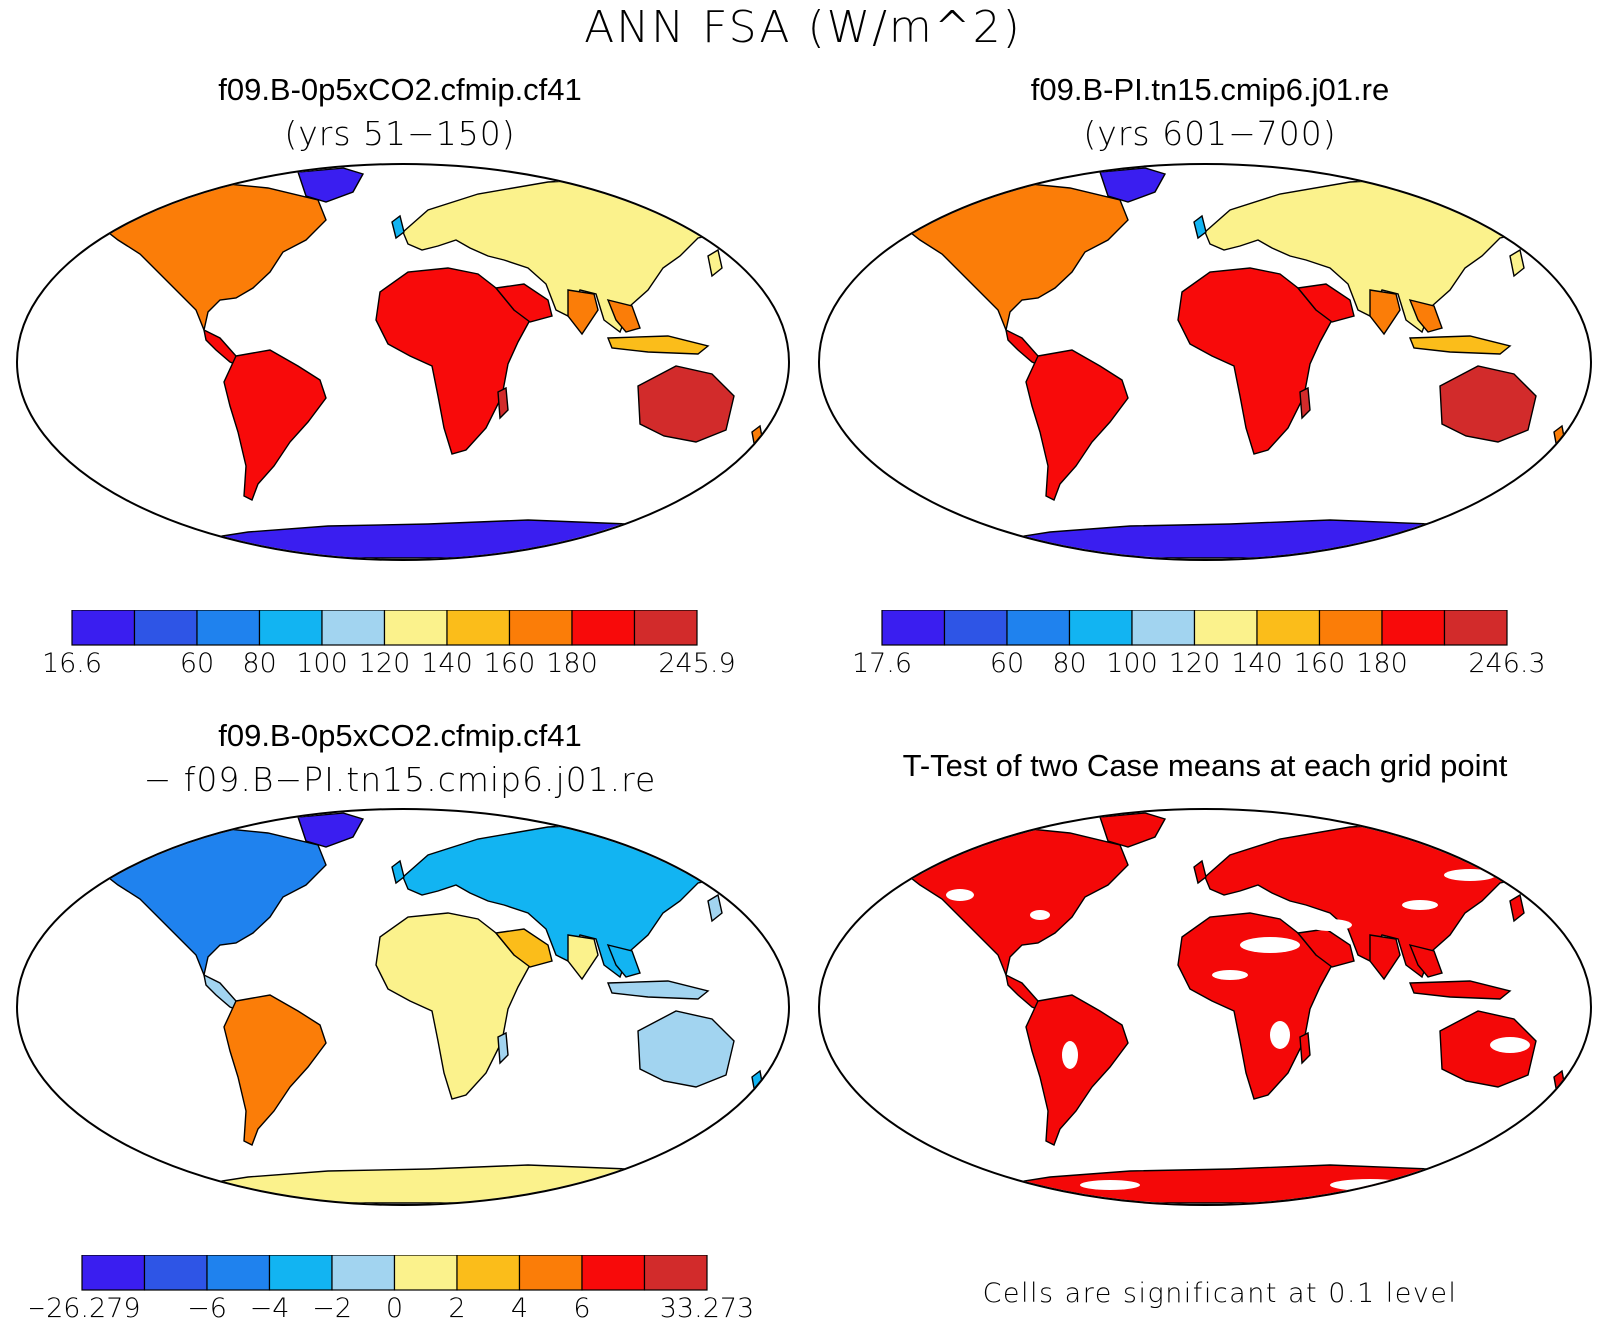 The image size is (1606, 1327). Describe the element at coordinates (519, 1308) in the screenshot. I see `colorbar-tick-label: 4` at that location.